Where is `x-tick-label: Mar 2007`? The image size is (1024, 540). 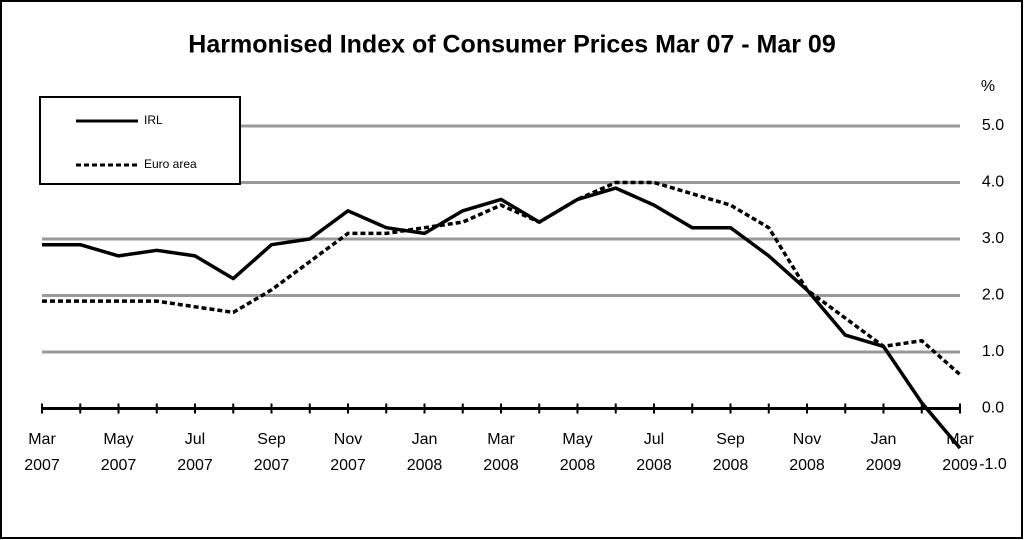 x-tick-label: Mar 2007 is located at coordinates (42, 452).